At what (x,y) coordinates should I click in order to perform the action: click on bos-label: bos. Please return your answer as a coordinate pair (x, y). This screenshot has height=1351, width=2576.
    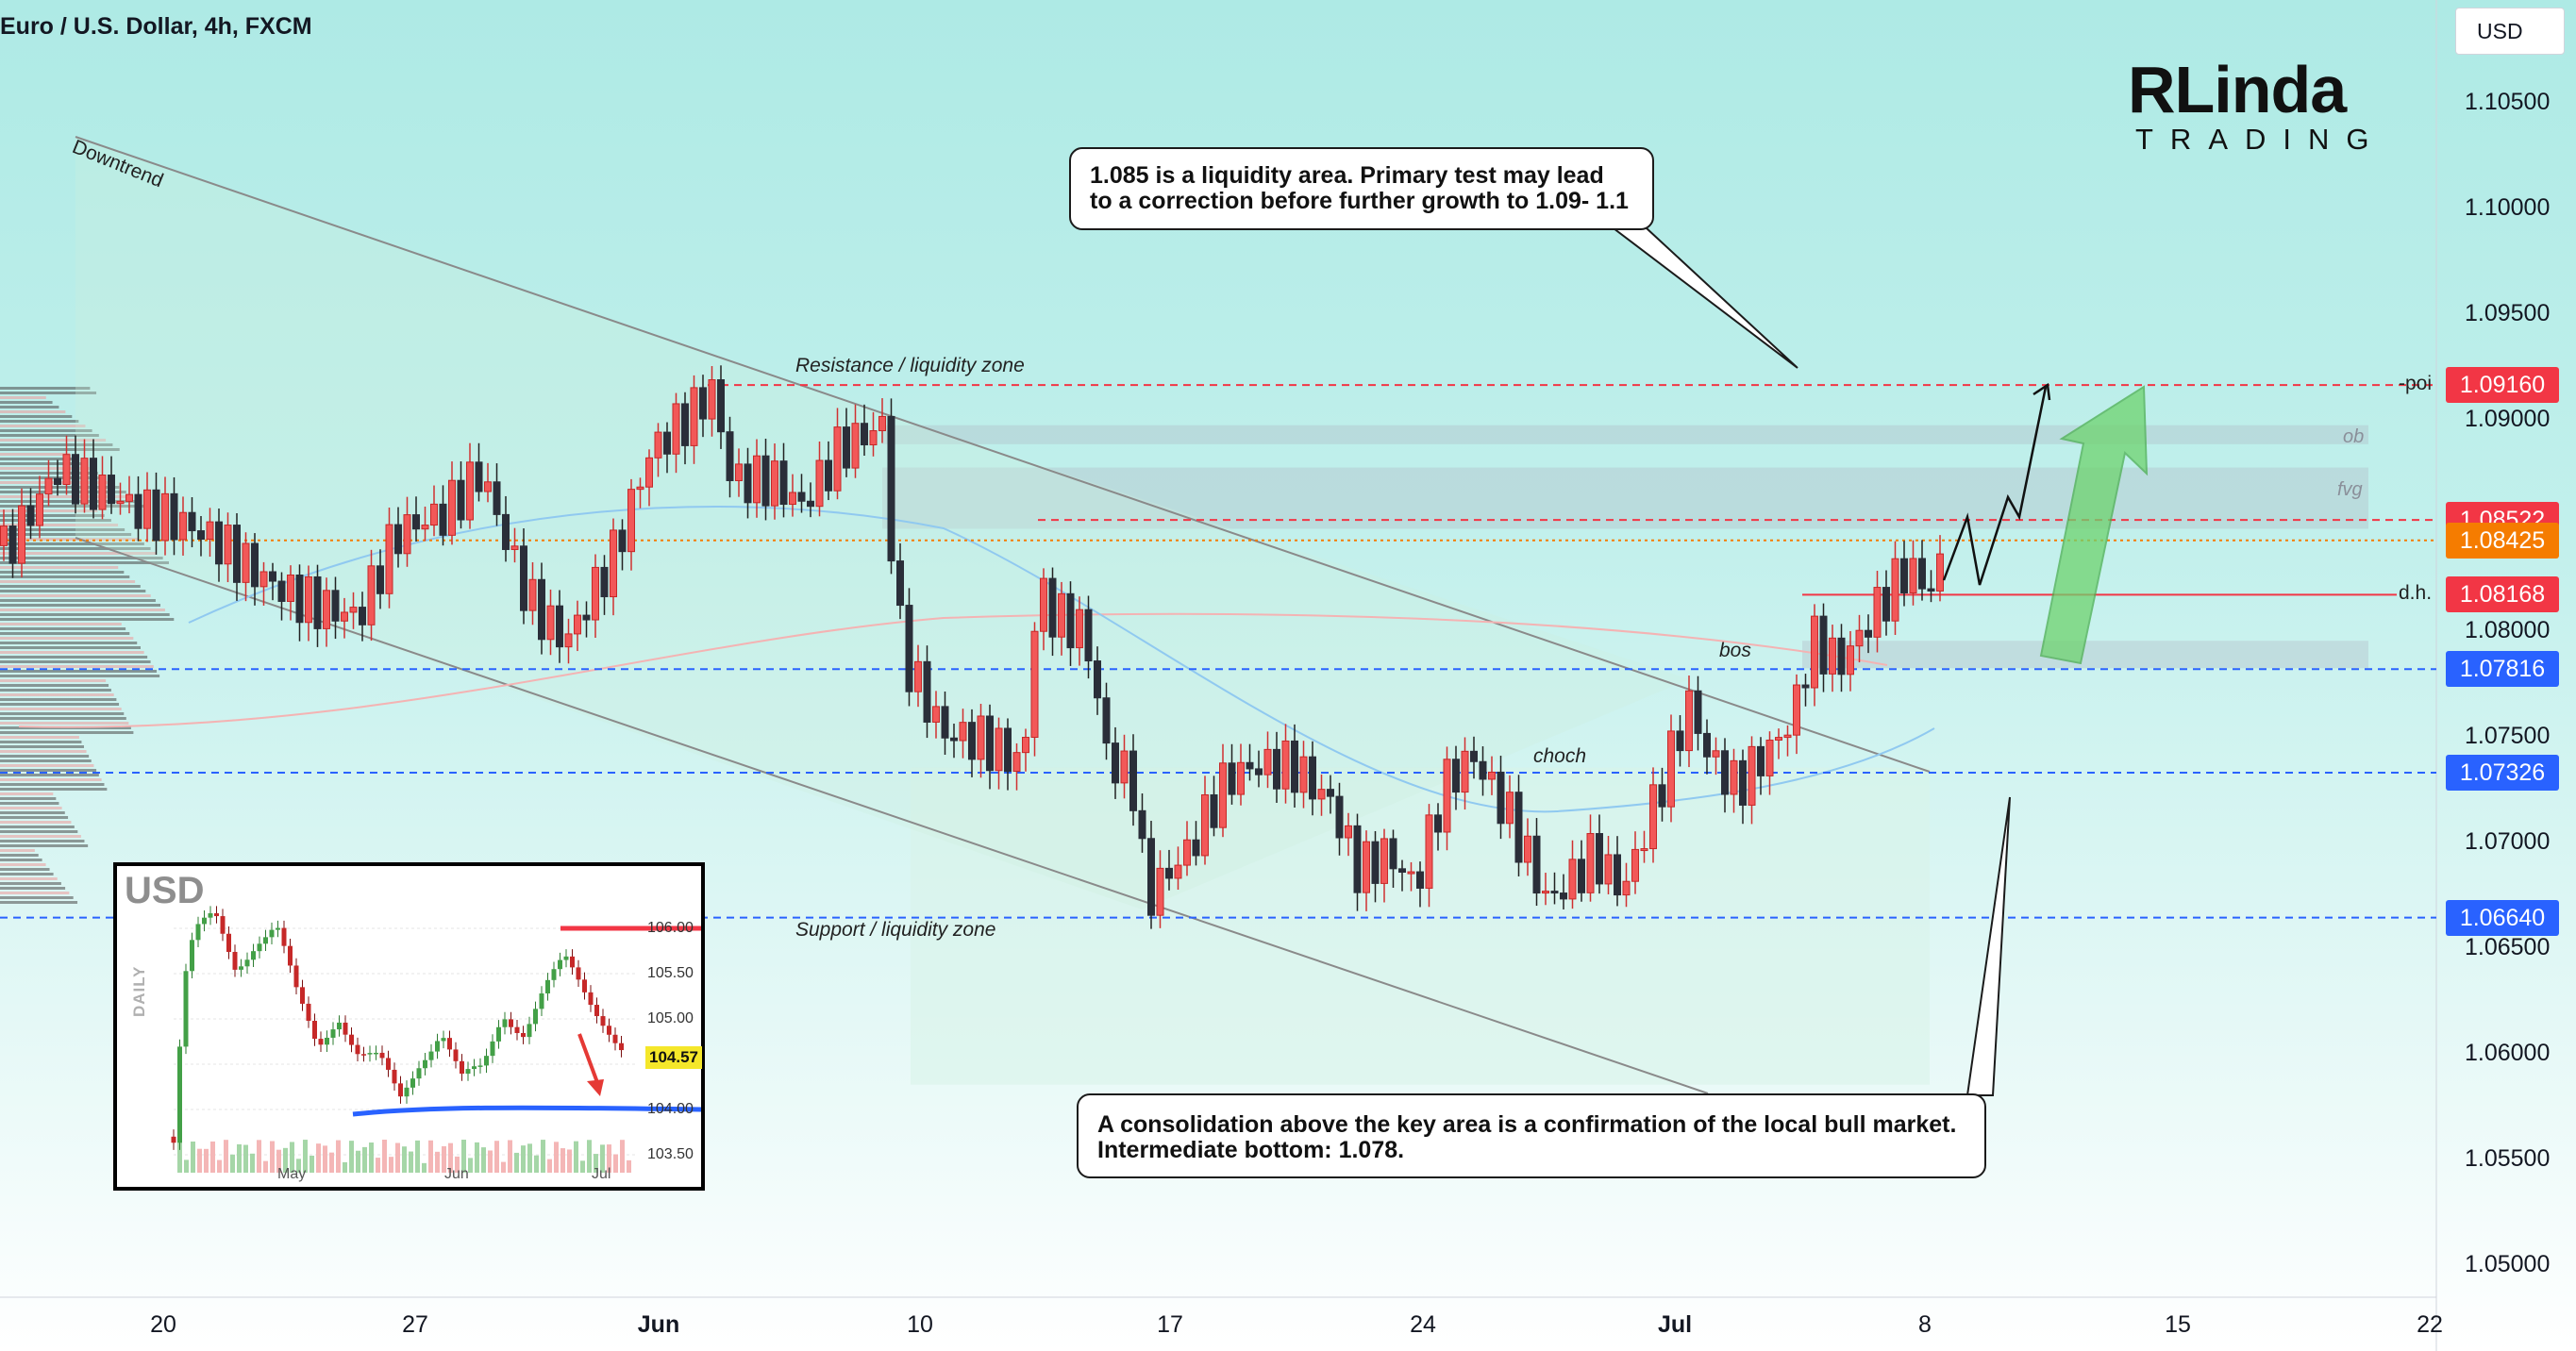
    Looking at the image, I should click on (1735, 651).